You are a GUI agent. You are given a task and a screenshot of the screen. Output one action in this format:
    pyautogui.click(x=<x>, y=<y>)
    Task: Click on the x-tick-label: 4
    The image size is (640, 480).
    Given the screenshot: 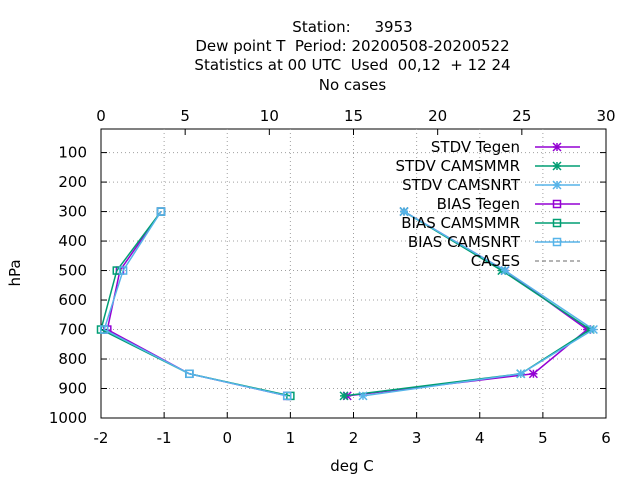 What is the action you would take?
    pyautogui.click(x=480, y=438)
    